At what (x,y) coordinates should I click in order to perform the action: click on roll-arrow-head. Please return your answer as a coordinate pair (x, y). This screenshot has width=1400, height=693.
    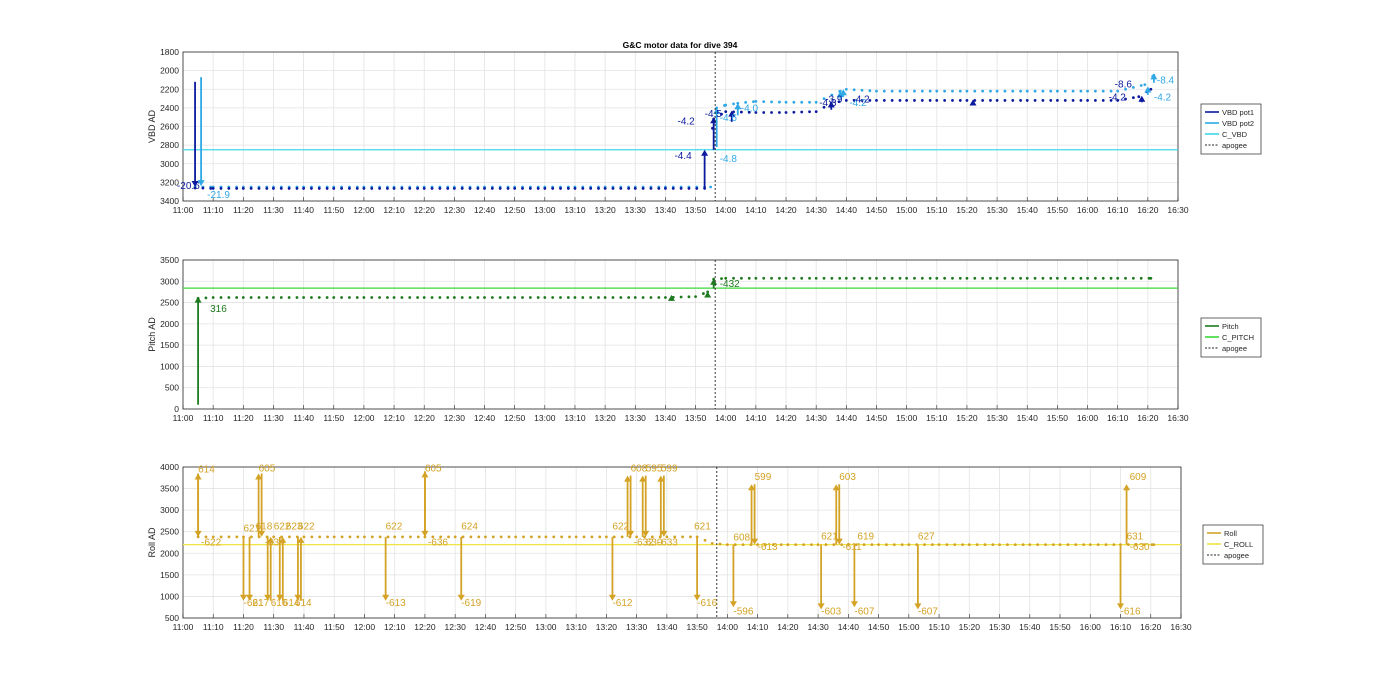
    Looking at the image, I should click on (854, 604).